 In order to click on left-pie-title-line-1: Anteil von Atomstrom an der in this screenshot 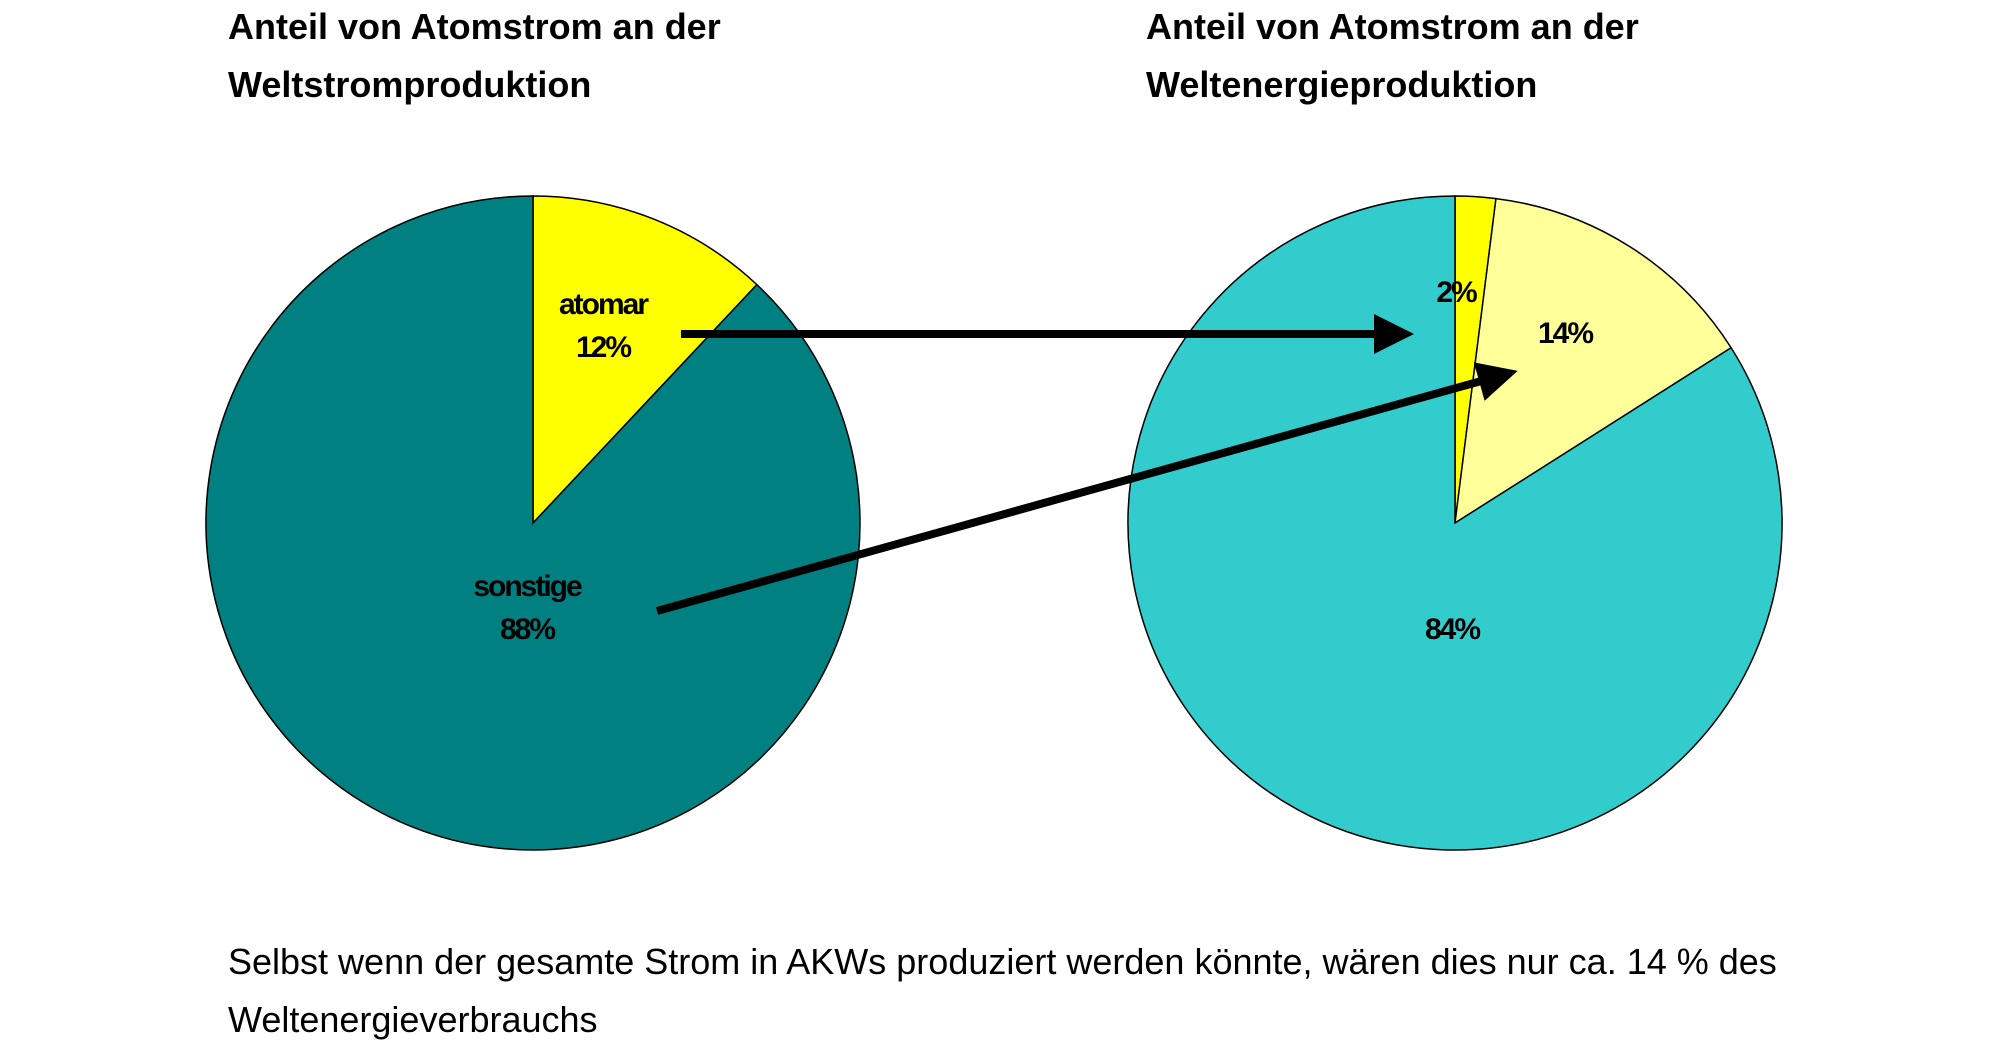, I will do `click(474, 26)`.